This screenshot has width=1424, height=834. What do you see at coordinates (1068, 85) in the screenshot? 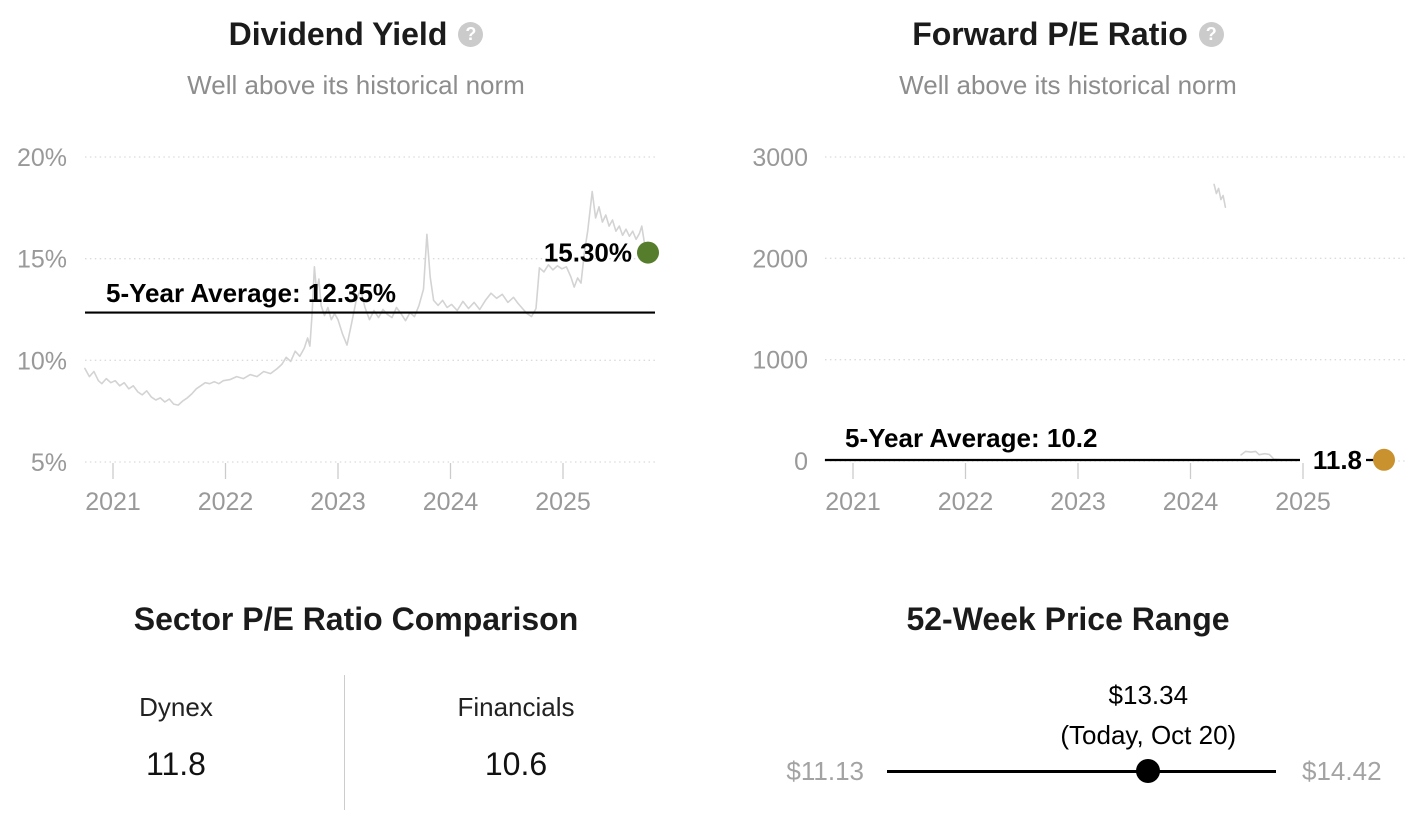
I see `forward-pe-subtitle: Well above its historical norm` at bounding box center [1068, 85].